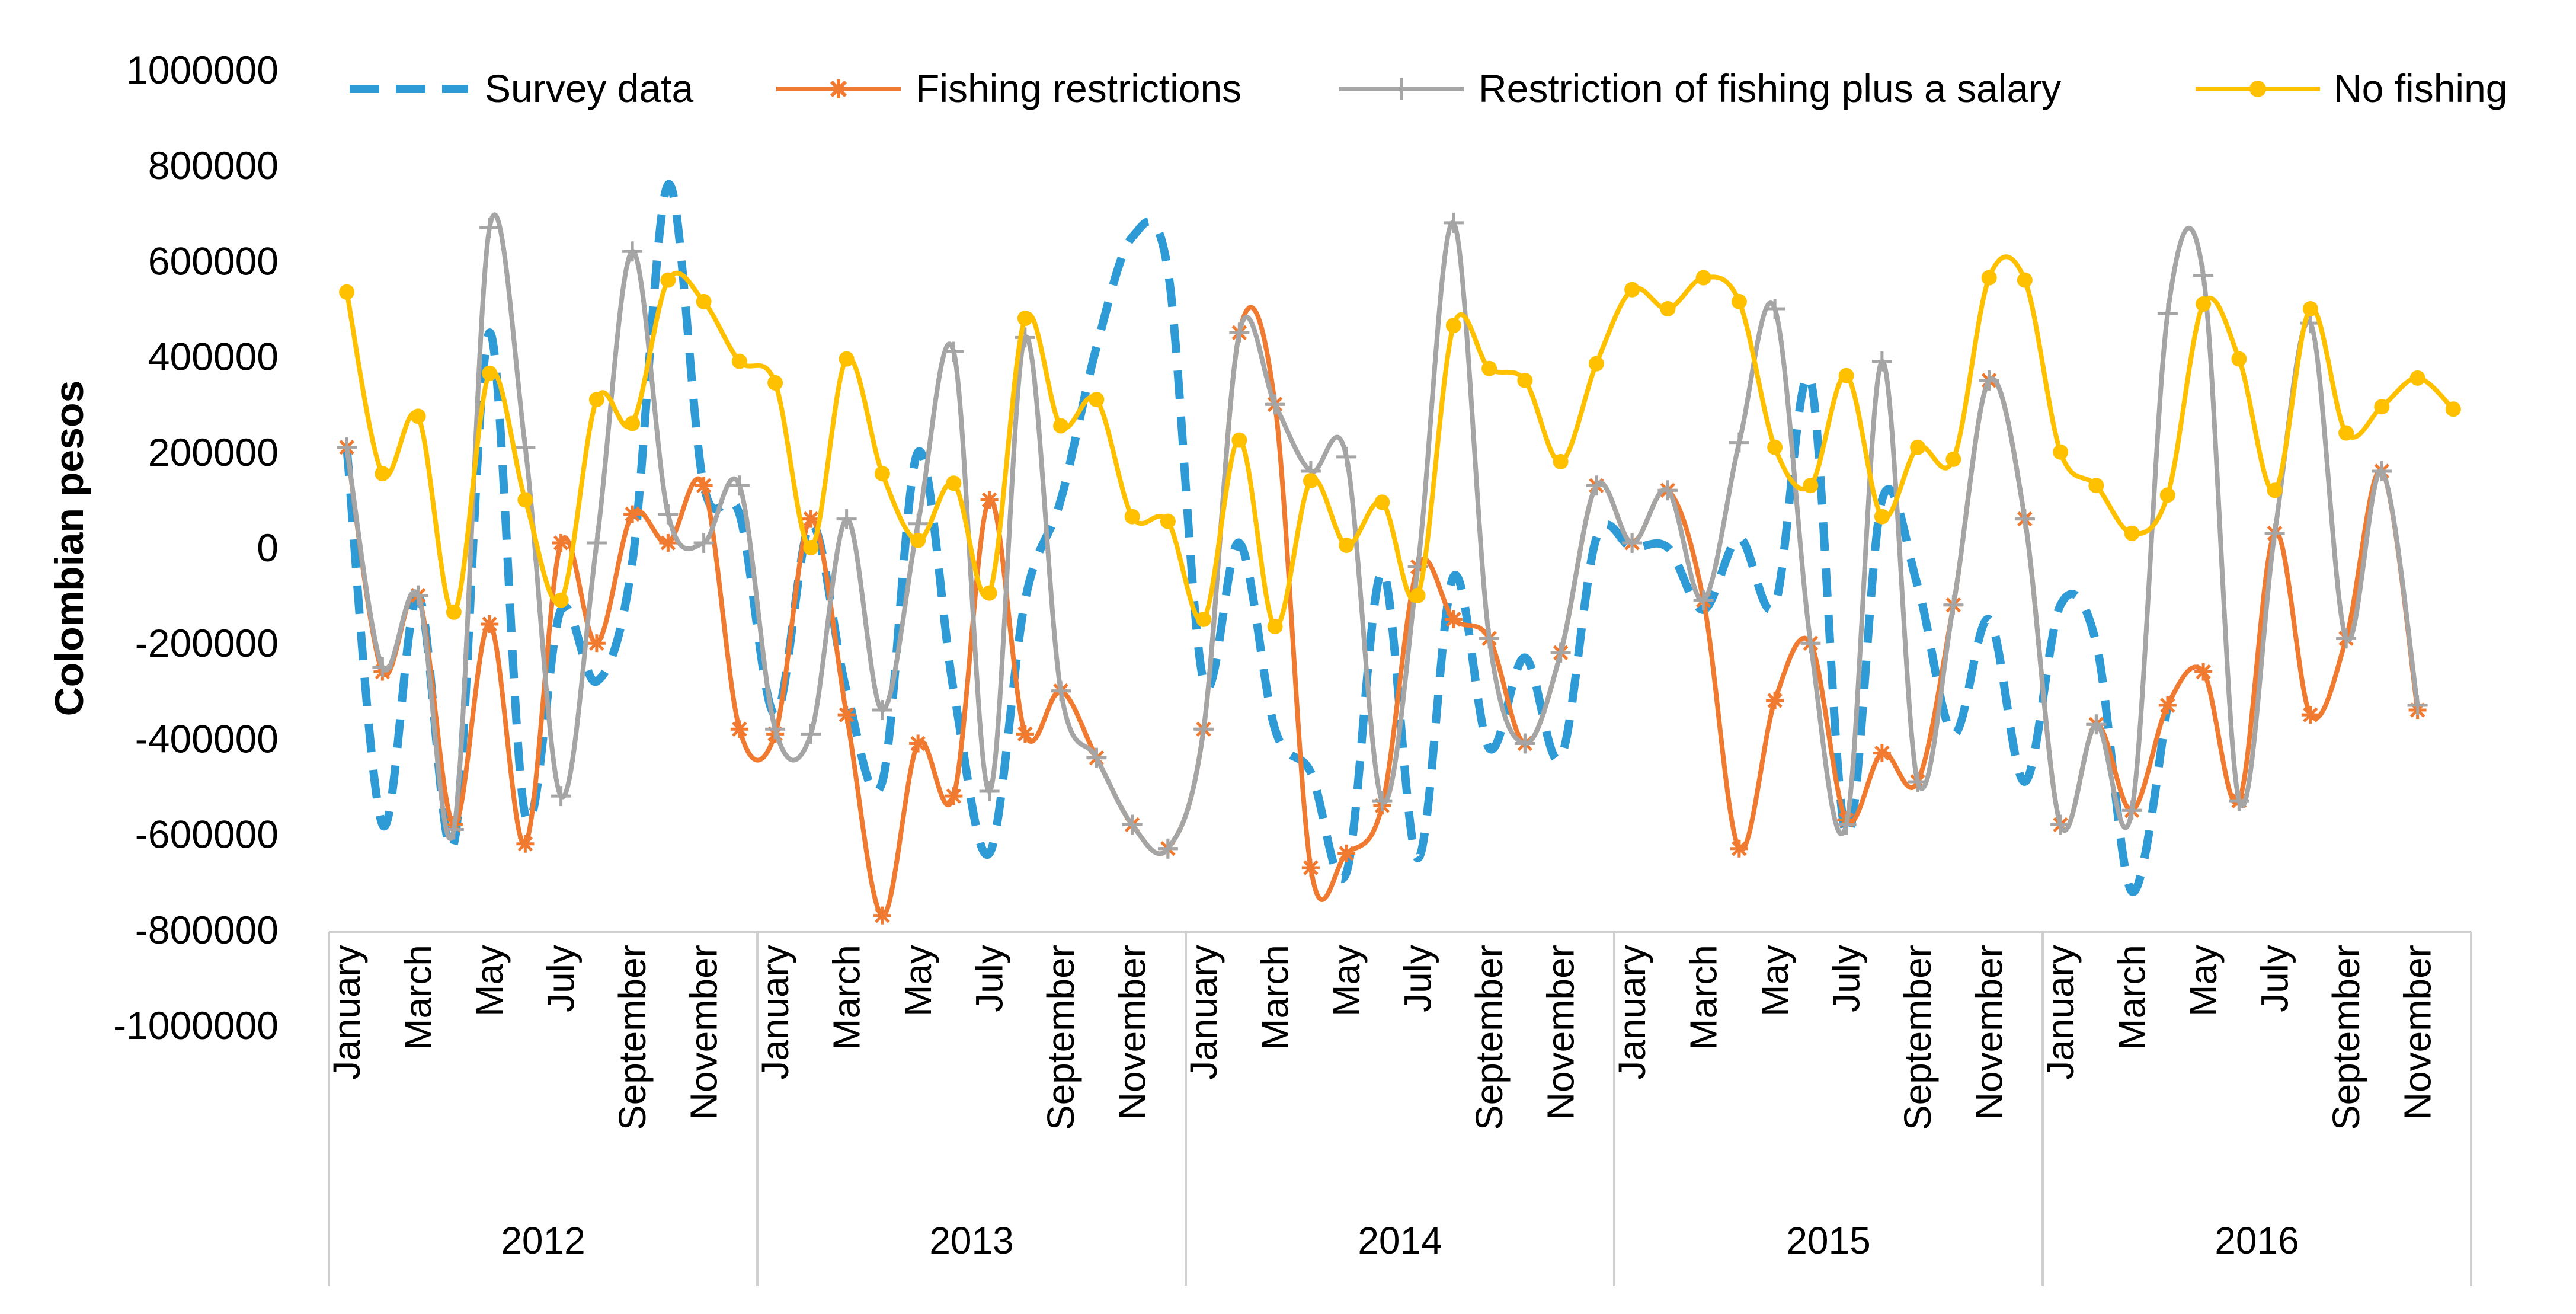  I want to click on y-tick-label: -400000, so click(207, 738).